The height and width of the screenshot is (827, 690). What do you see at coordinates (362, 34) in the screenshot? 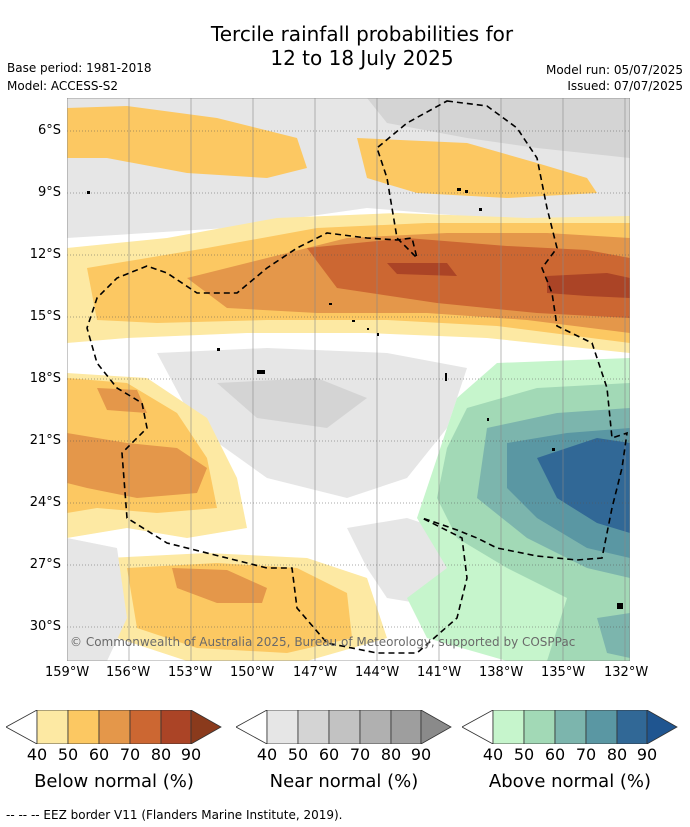
I see `title-line-1: Tercile rainfall probabilities for` at bounding box center [362, 34].